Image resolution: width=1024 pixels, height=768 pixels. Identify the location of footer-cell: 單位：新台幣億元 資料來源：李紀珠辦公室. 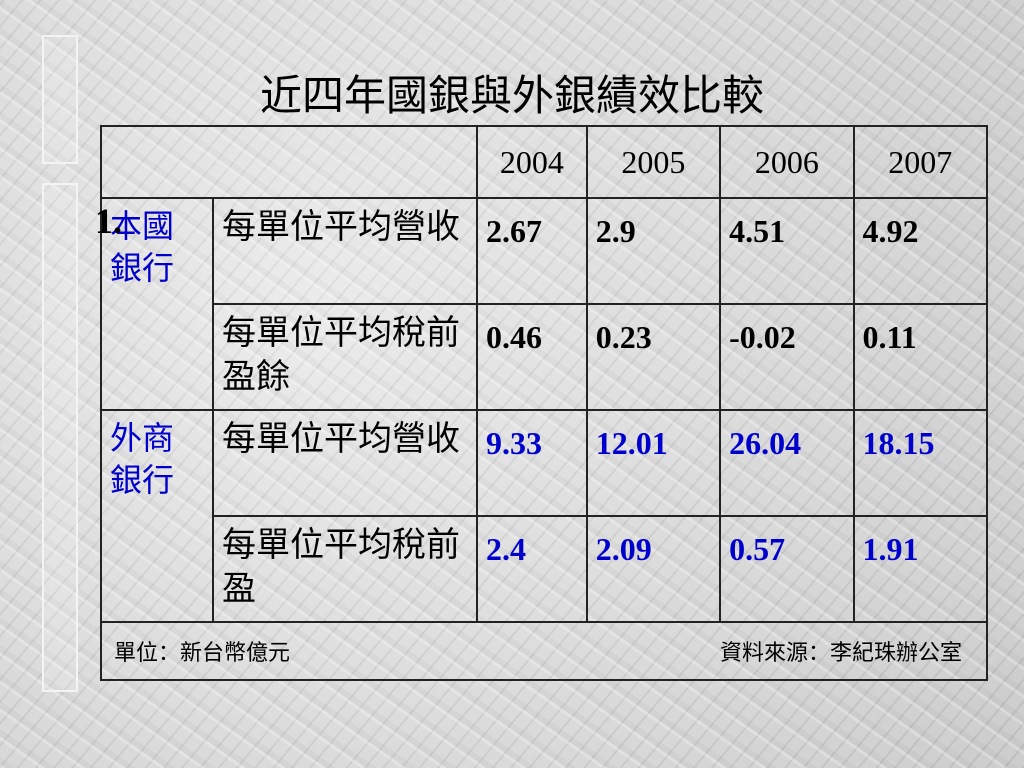
(544, 651).